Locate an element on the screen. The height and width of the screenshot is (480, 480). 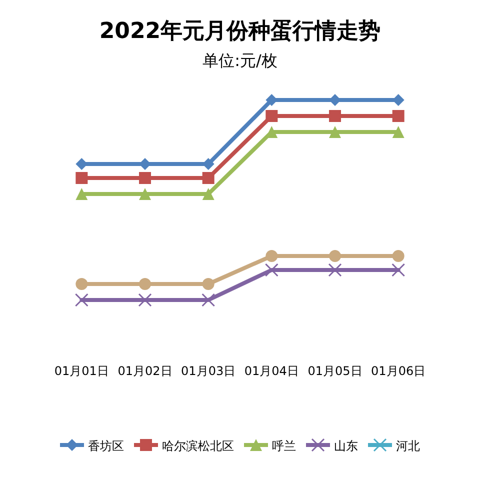
legend-label: 山东 is located at coordinates (346, 446).